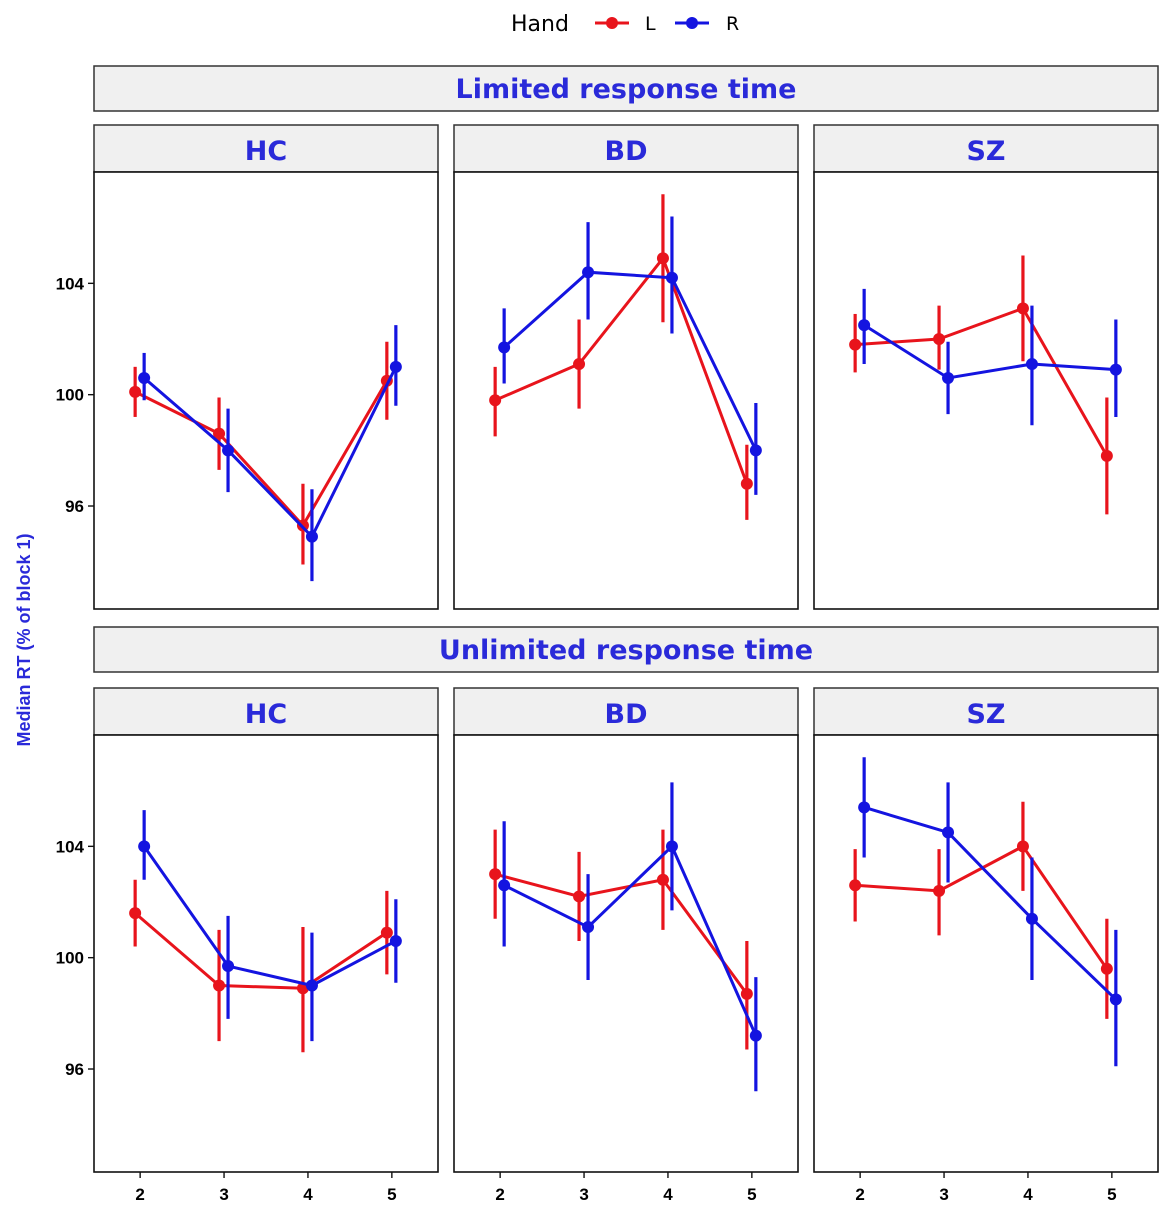 The width and height of the screenshot is (1170, 1219). I want to click on legend-label-r: R, so click(732, 24).